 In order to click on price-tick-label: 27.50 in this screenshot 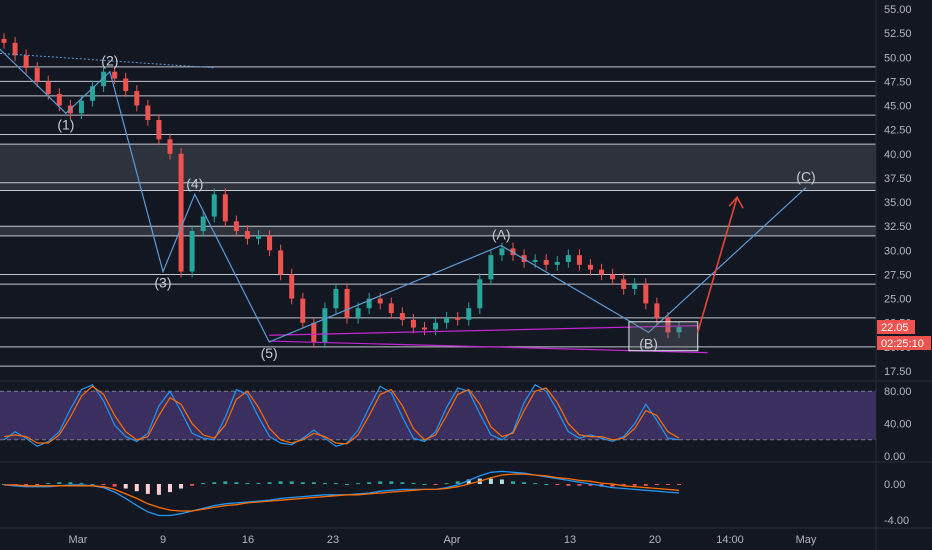, I will do `click(898, 275)`.